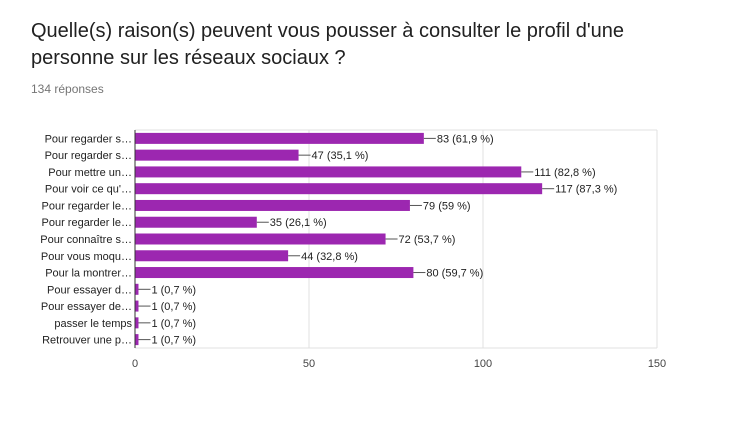 The image size is (733, 438). I want to click on x-tick-label: 100, so click(483, 364).